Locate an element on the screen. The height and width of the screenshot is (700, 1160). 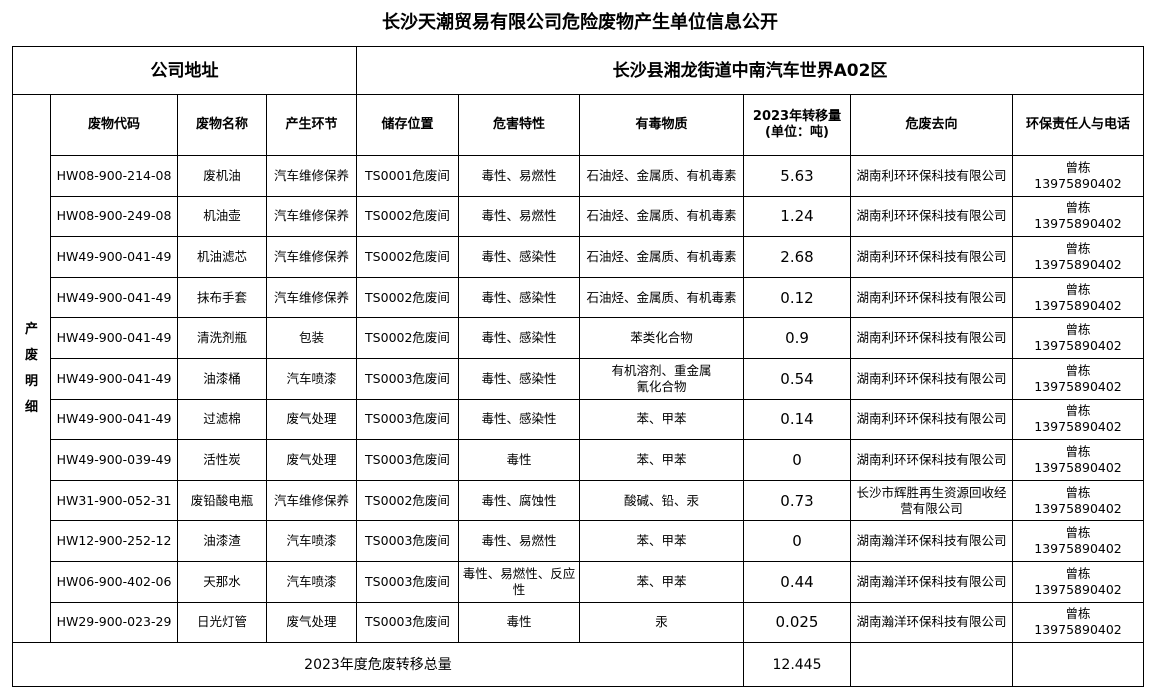
cell-transfer-quantity: 0.9 is located at coordinates (797, 338).